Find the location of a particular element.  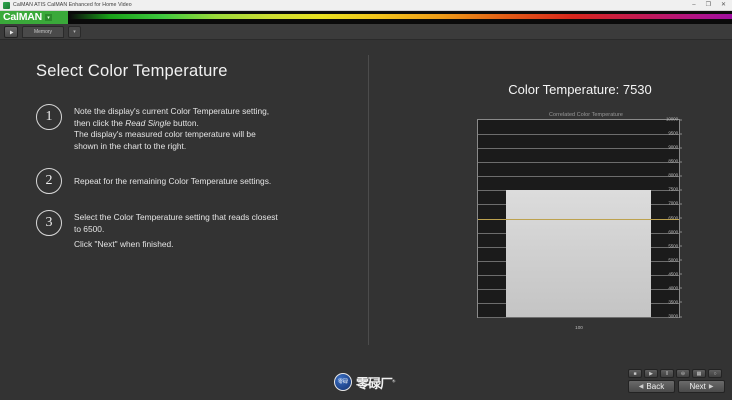

chart-y-tick-label: 6000 is located at coordinates (675, 232).